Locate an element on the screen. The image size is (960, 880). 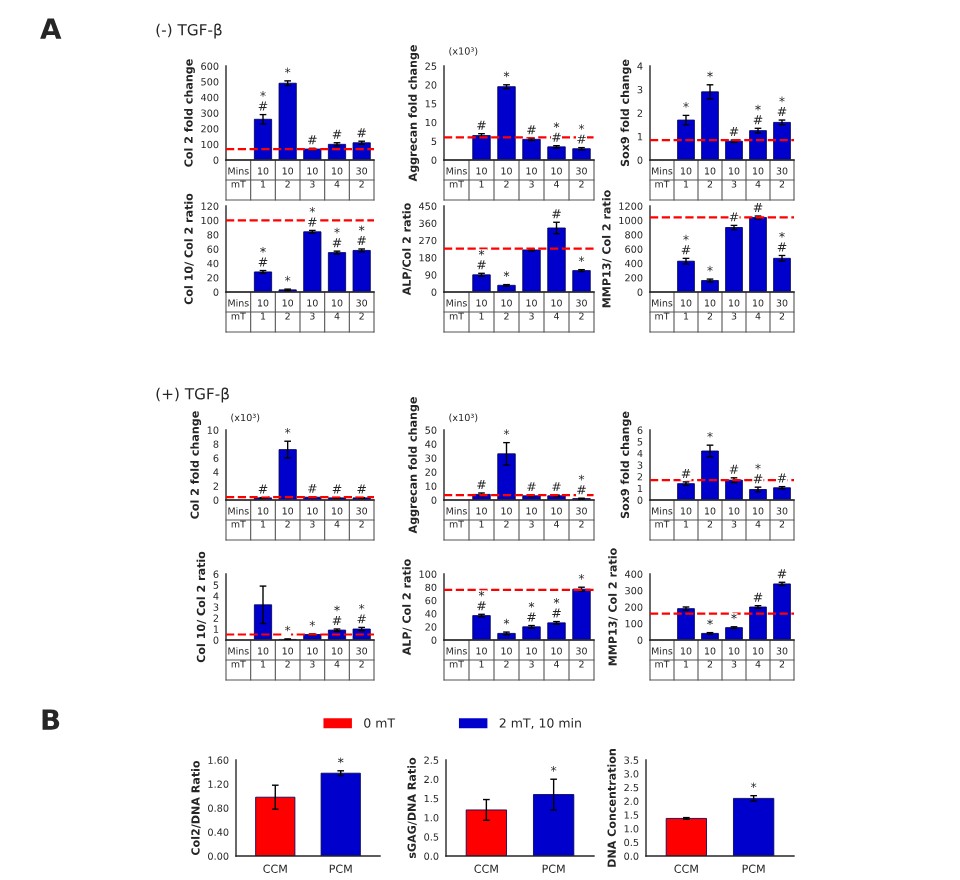
text: A is located at coordinates (51, 28).